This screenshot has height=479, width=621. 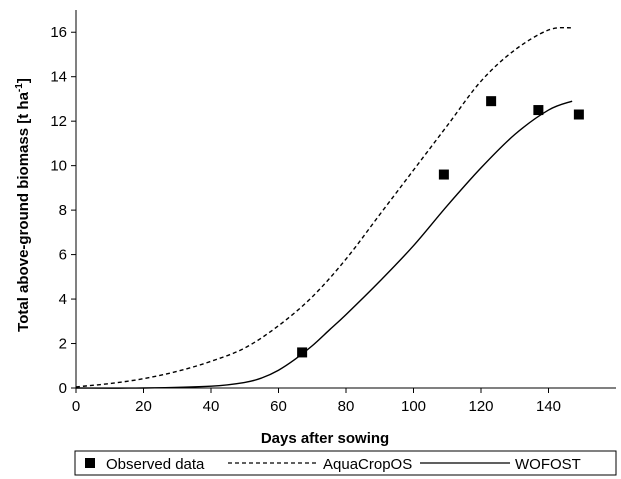 What do you see at coordinates (316, 401) in the screenshot?
I see `x-axis-ticks: 0 20 40 60 80 100 120 140` at bounding box center [316, 401].